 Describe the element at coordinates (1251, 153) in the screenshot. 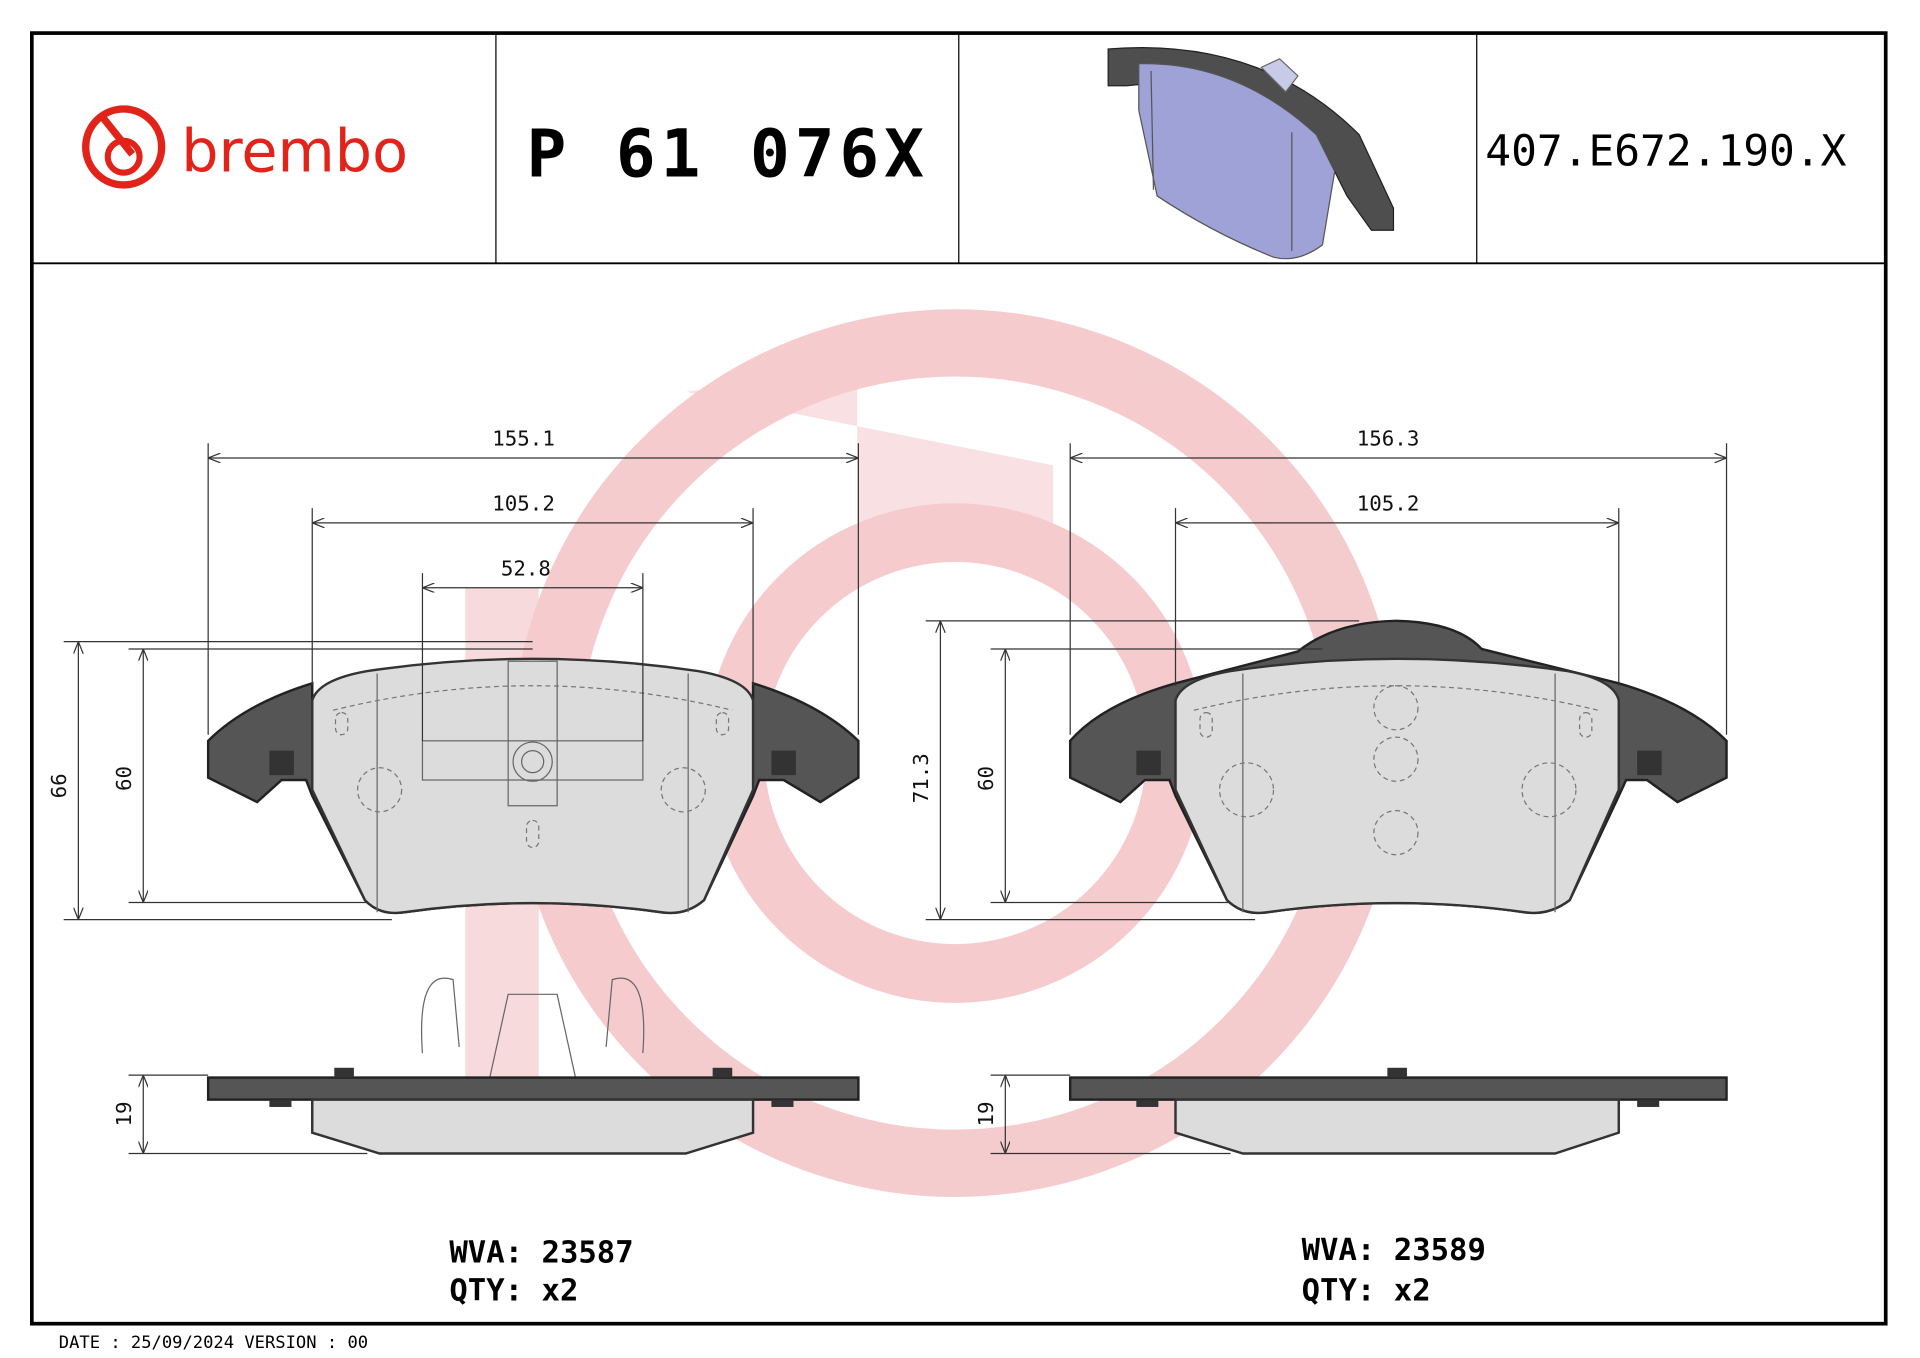

I see `product-render-image` at that location.